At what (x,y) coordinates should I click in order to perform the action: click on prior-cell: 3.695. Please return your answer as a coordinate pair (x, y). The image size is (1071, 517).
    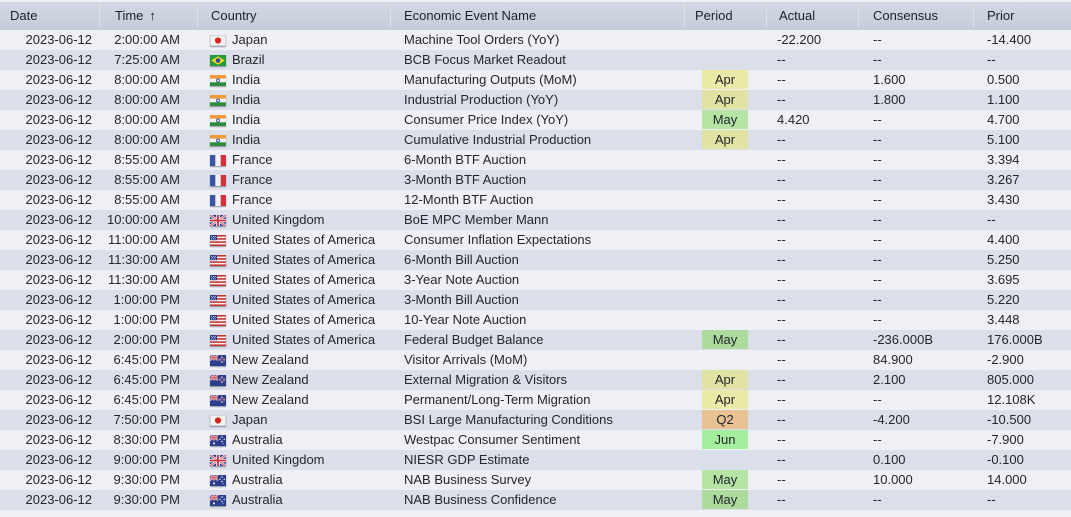
    Looking at the image, I should click on (1003, 279).